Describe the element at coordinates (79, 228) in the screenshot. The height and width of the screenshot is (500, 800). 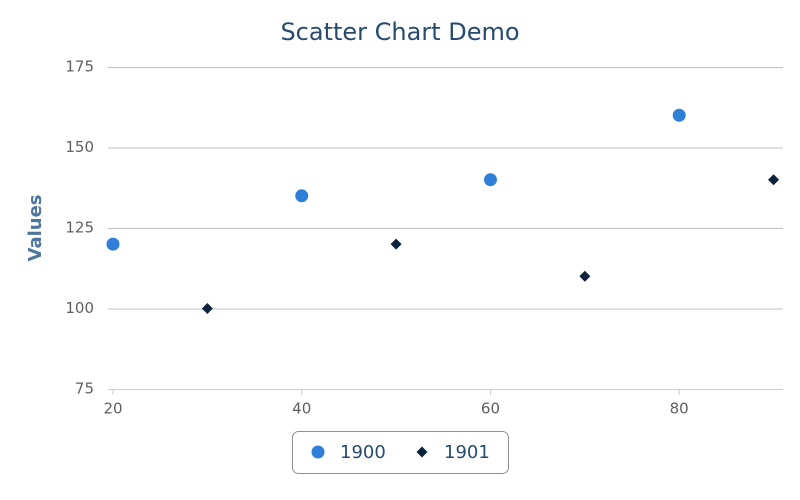
I see `y-tick-label: 125` at that location.